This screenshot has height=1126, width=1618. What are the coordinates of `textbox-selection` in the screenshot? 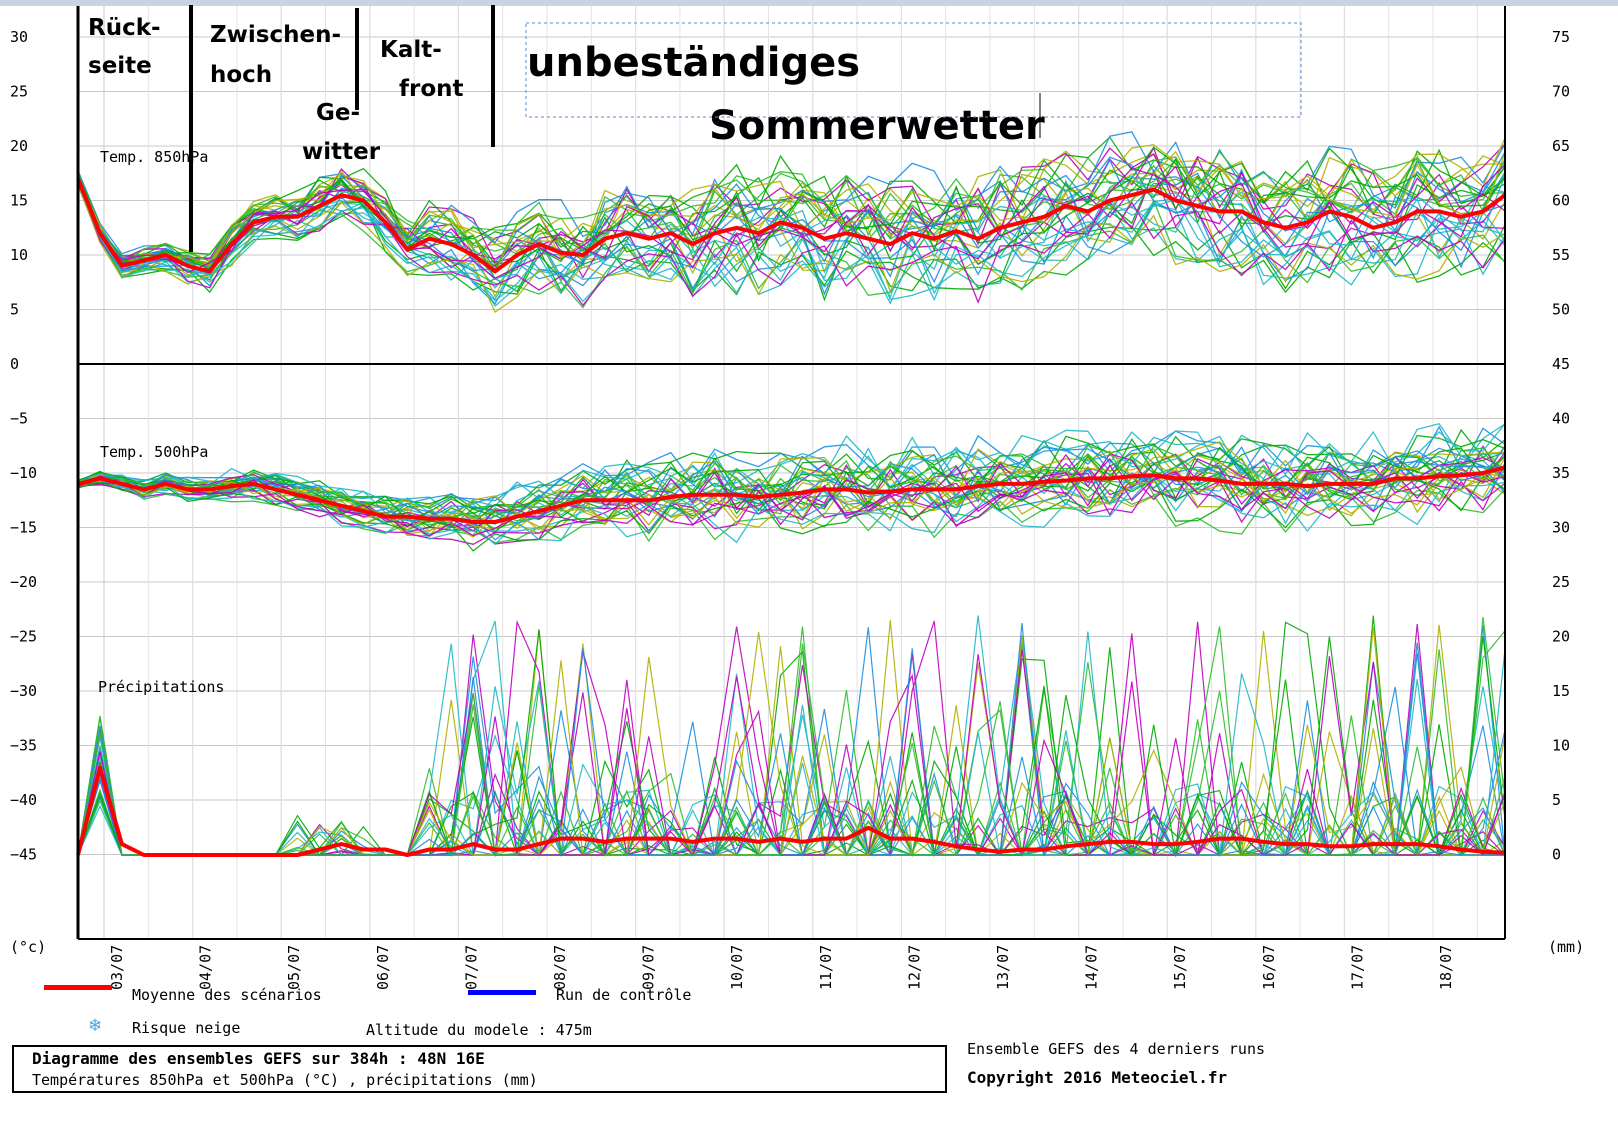 It's located at (913, 70).